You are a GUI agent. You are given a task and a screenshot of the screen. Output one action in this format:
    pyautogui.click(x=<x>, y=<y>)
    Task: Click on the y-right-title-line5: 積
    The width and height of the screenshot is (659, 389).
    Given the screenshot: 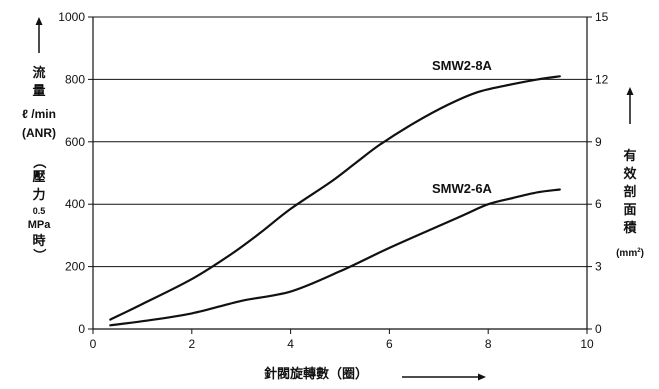 What is the action you would take?
    pyautogui.click(x=629, y=228)
    